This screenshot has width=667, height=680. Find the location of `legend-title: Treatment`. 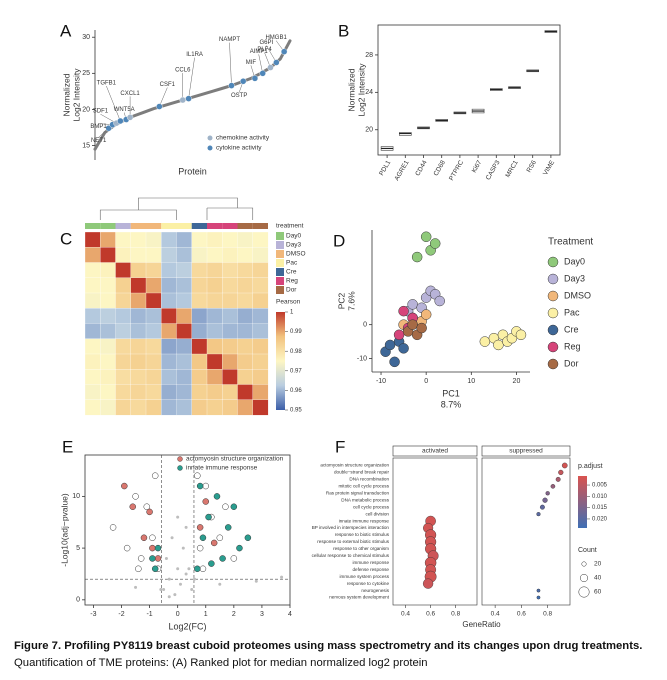

legend-title: Treatment is located at coordinates (570, 242).